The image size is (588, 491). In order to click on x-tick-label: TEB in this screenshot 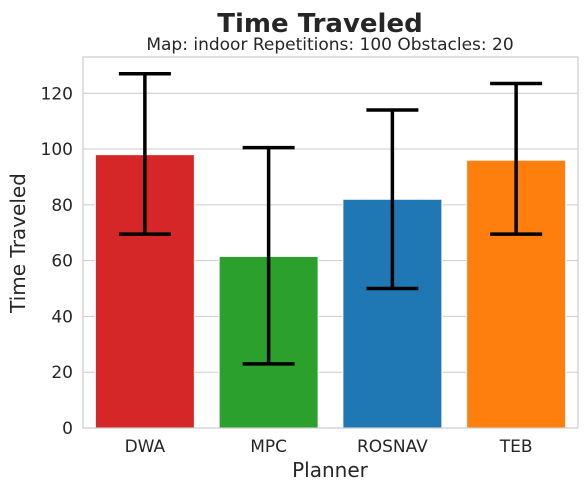, I will do `click(516, 447)`.